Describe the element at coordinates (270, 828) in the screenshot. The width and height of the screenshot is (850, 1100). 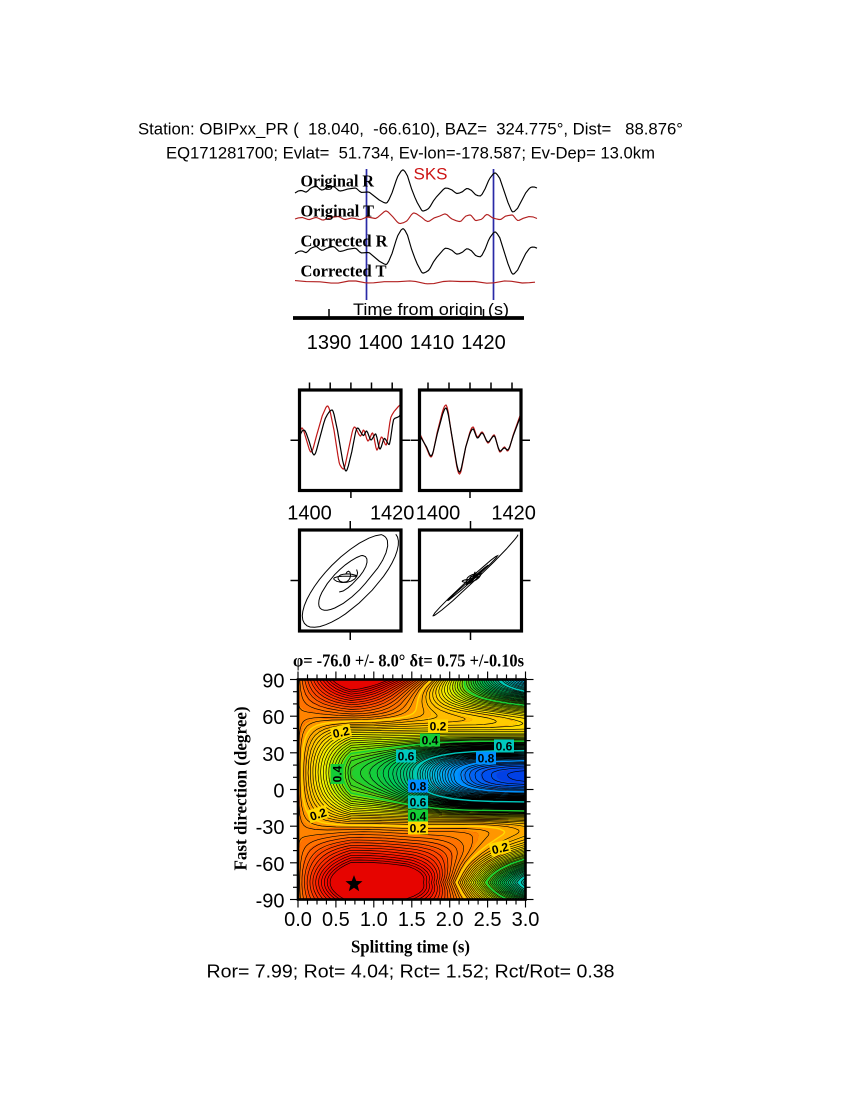
I see `svg-text: -30` at that location.